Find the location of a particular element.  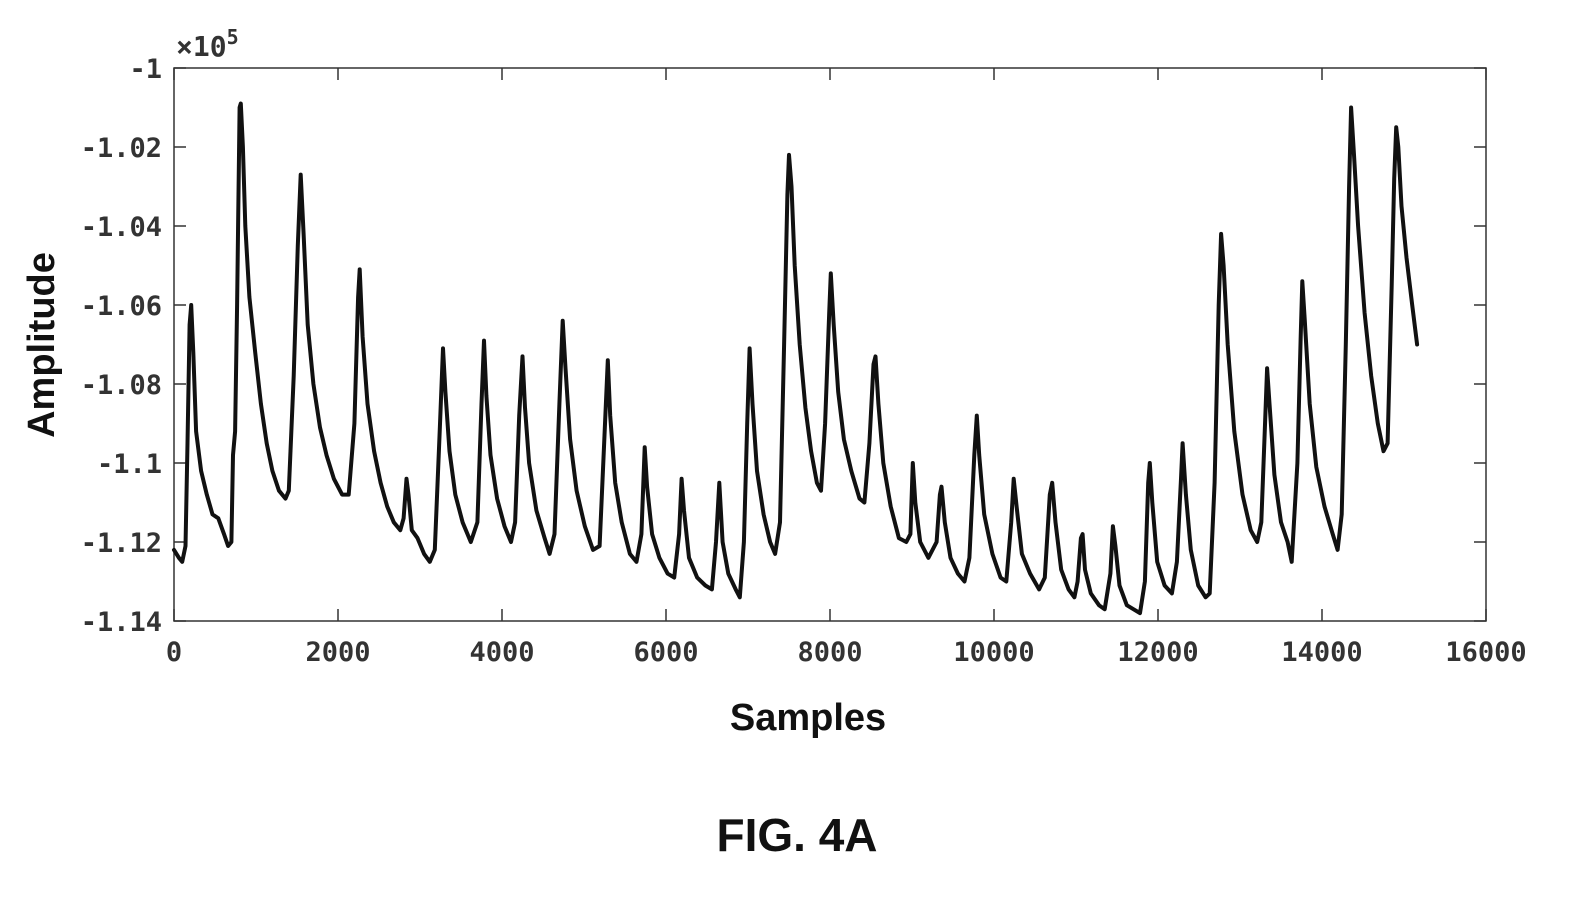

y-axis-exponent: ×10⁵ is located at coordinates (207, 44).